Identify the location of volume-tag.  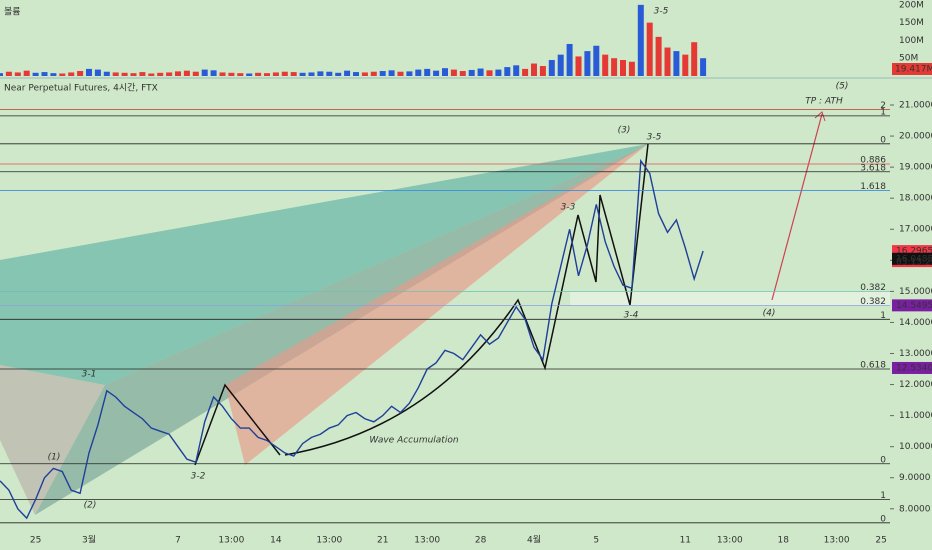
(912, 69).